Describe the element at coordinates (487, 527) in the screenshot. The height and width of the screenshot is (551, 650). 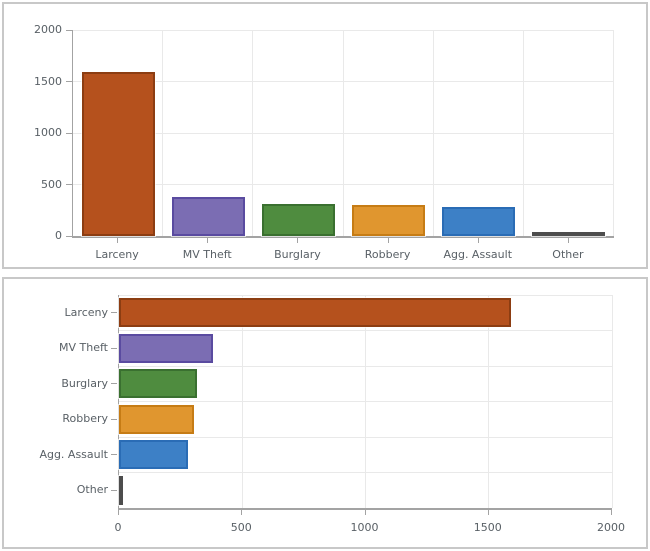
I see `x-axis-tick-label: 1500` at that location.